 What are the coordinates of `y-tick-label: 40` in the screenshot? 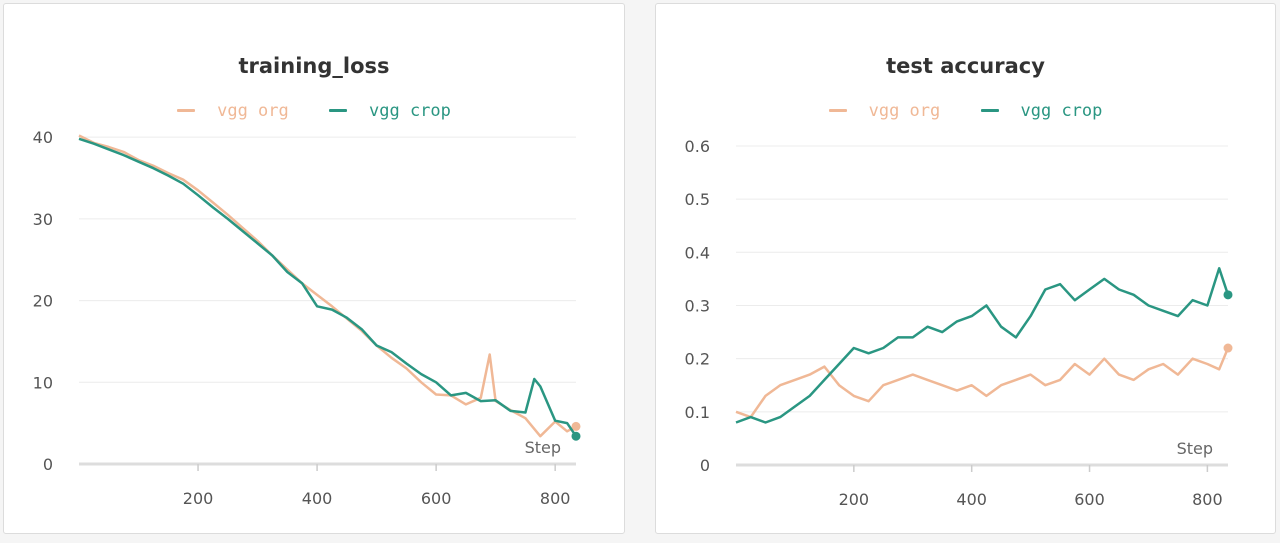 It's located at (43, 137).